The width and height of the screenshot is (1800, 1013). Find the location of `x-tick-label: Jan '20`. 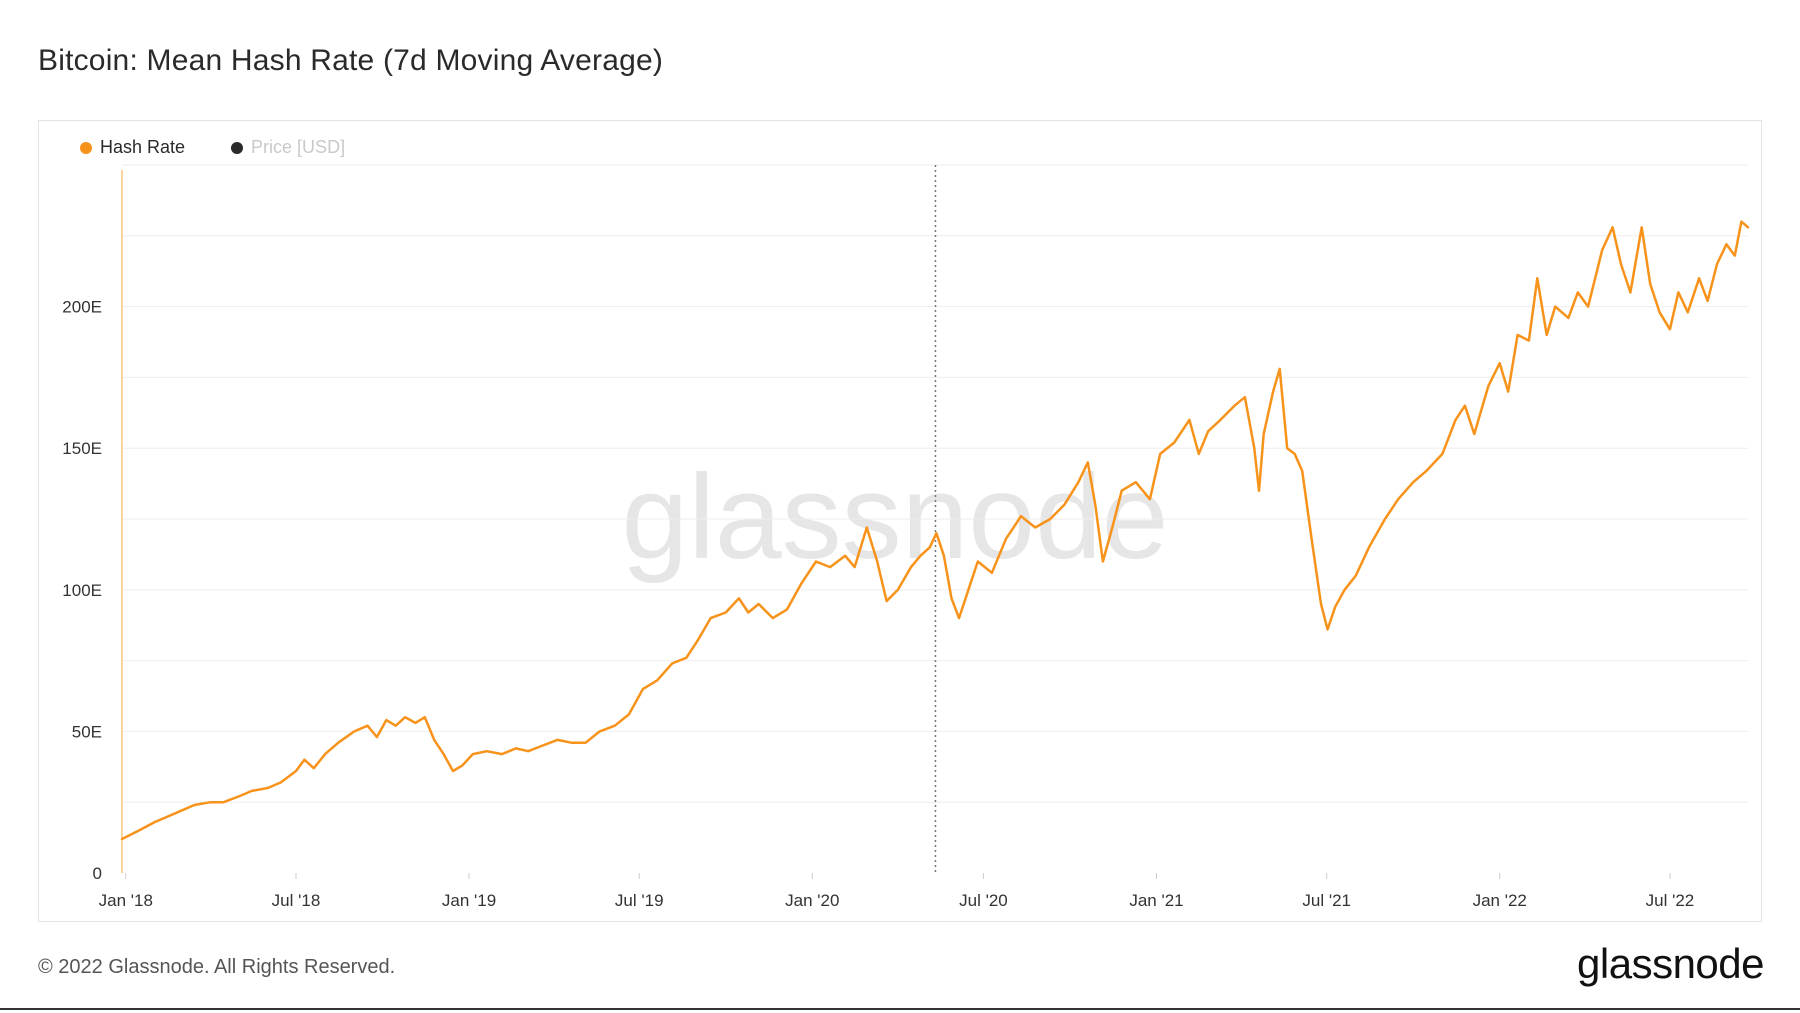

x-tick-label: Jan '20 is located at coordinates (812, 900).